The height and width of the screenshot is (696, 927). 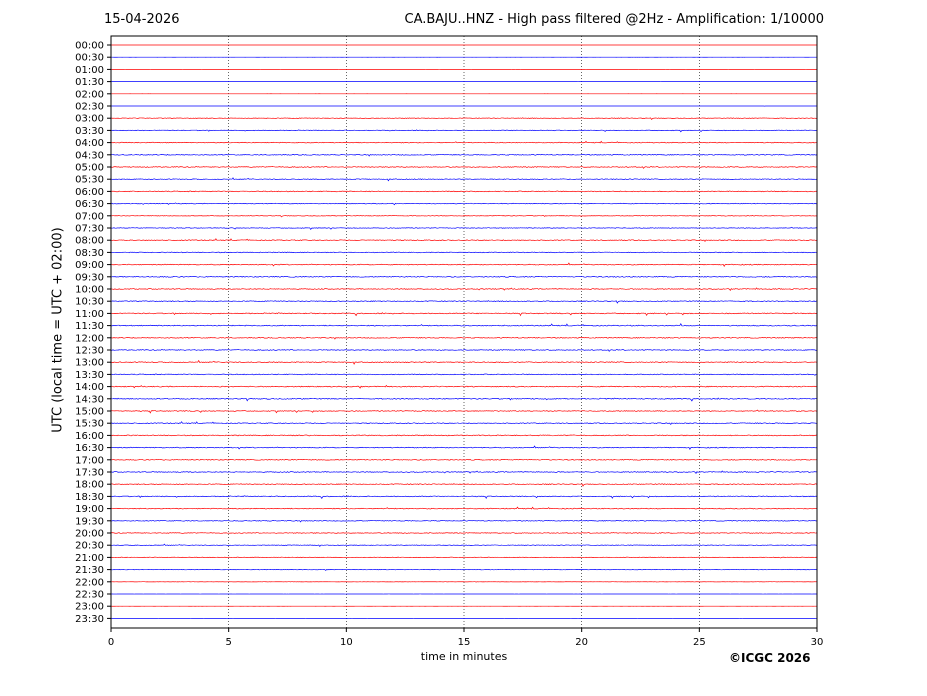 What do you see at coordinates (89, 131) in the screenshot?
I see `y-tick-label: 03:30` at bounding box center [89, 131].